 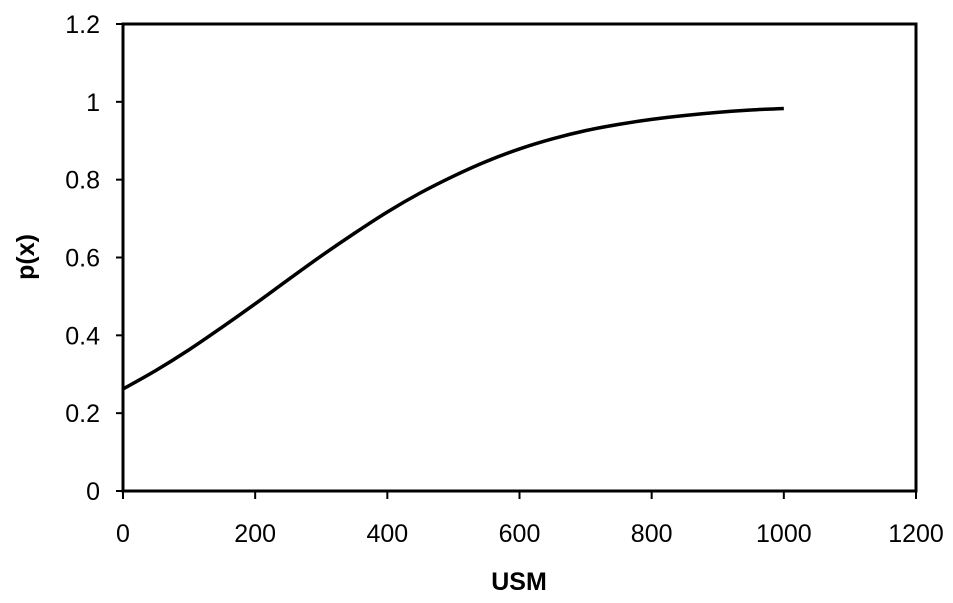 I want to click on x-tick-label: 1200, so click(x=916, y=534).